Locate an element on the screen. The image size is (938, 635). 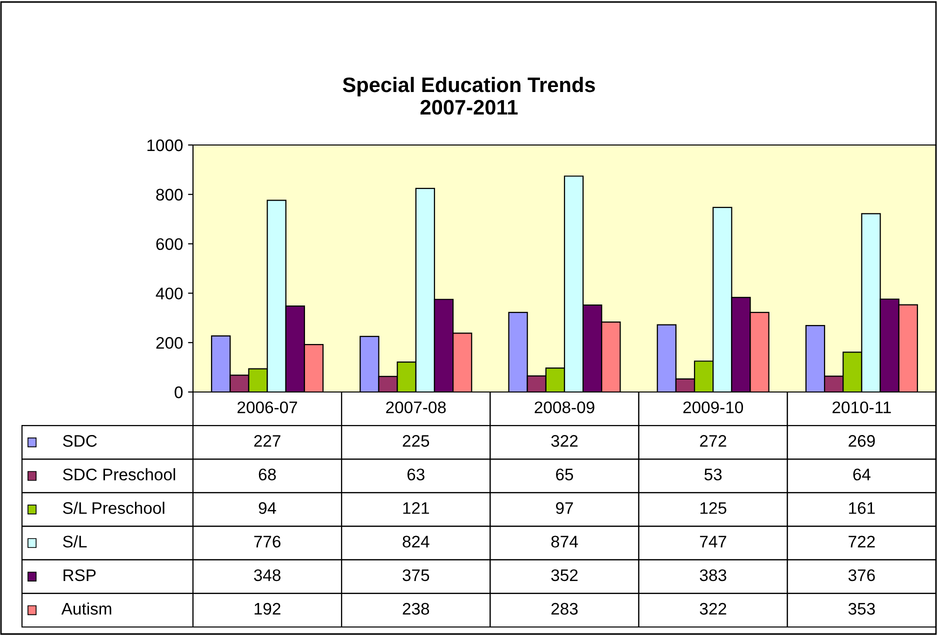
data-label: 65 is located at coordinates (565, 474).